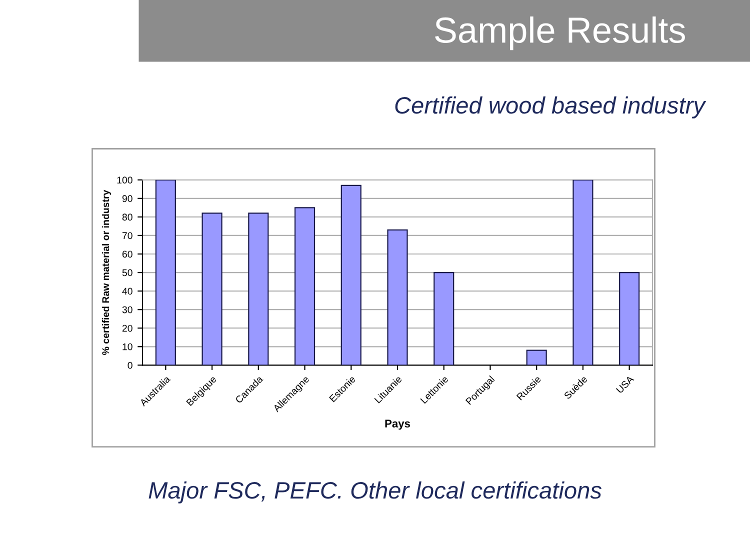 Image resolution: width=750 pixels, height=537 pixels. Describe the element at coordinates (625, 384) in the screenshot. I see `x-tick-label: USA` at that location.